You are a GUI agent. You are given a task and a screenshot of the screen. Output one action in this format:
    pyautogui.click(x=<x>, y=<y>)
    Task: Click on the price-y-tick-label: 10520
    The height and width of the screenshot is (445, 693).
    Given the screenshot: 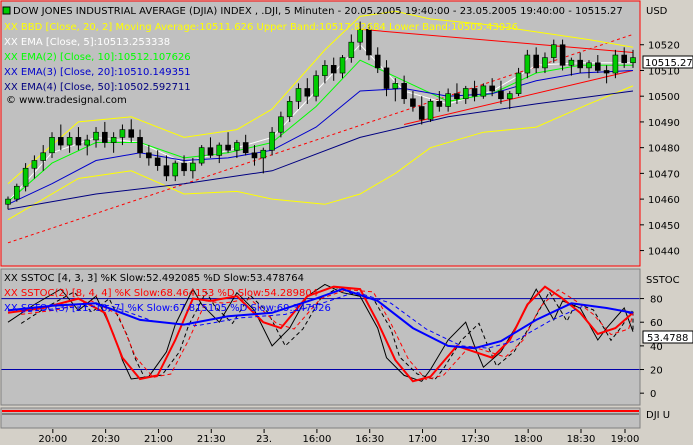 What is the action you would take?
    pyautogui.click(x=664, y=46)
    